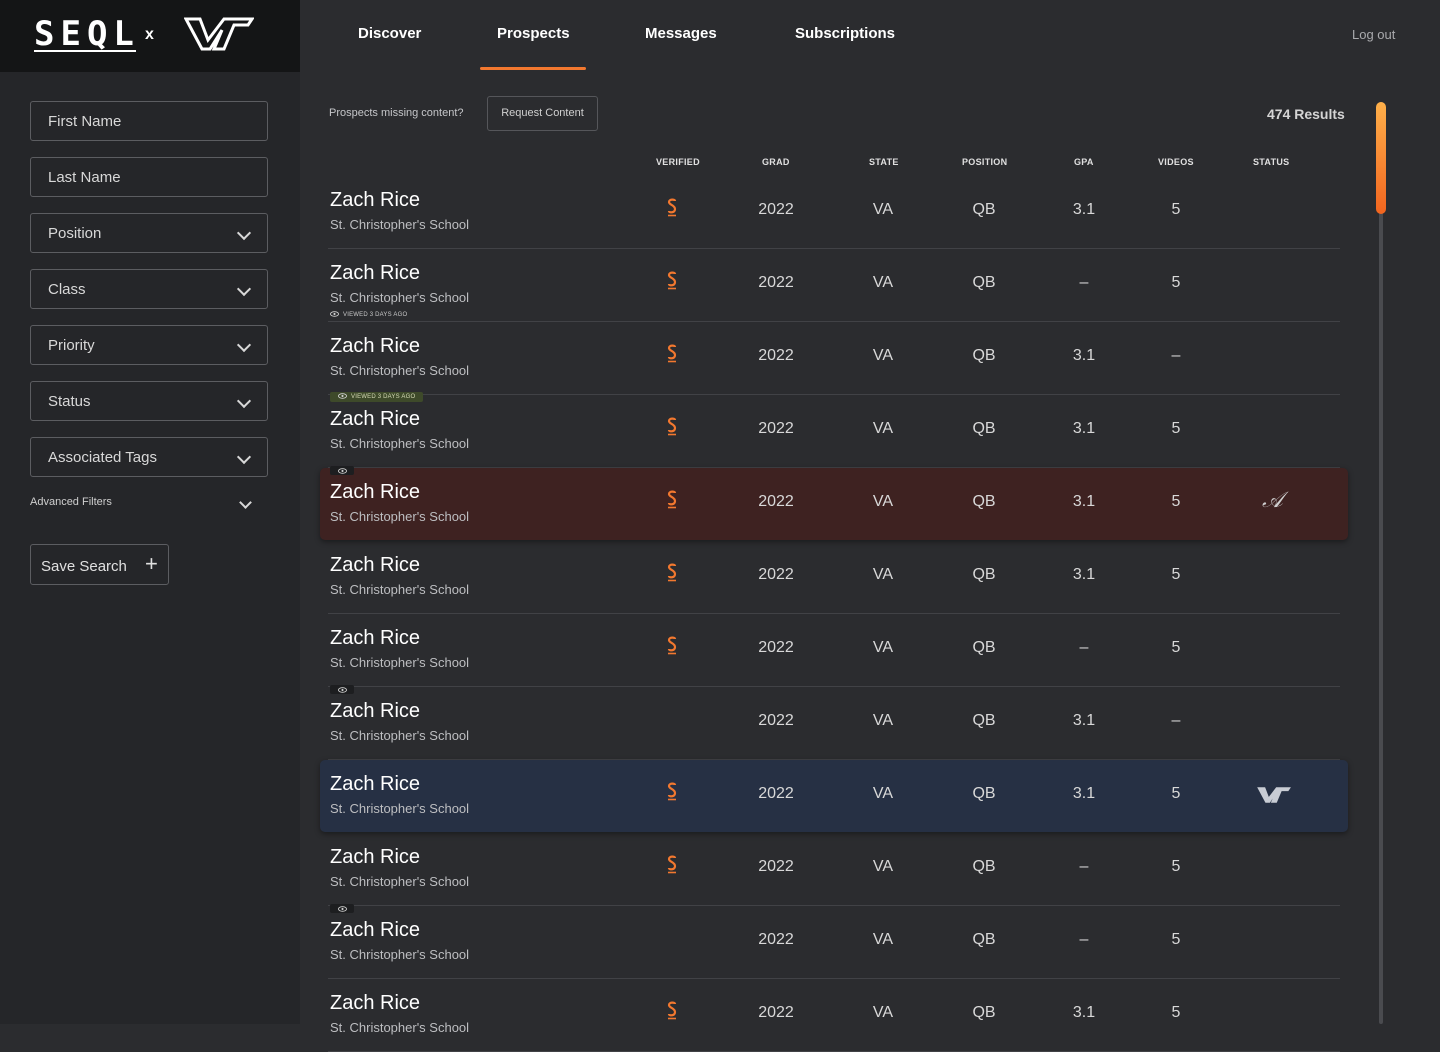 Image resolution: width=1440 pixels, height=1052 pixels. What do you see at coordinates (87, 34) in the screenshot?
I see `seql-logo: SEQL` at bounding box center [87, 34].